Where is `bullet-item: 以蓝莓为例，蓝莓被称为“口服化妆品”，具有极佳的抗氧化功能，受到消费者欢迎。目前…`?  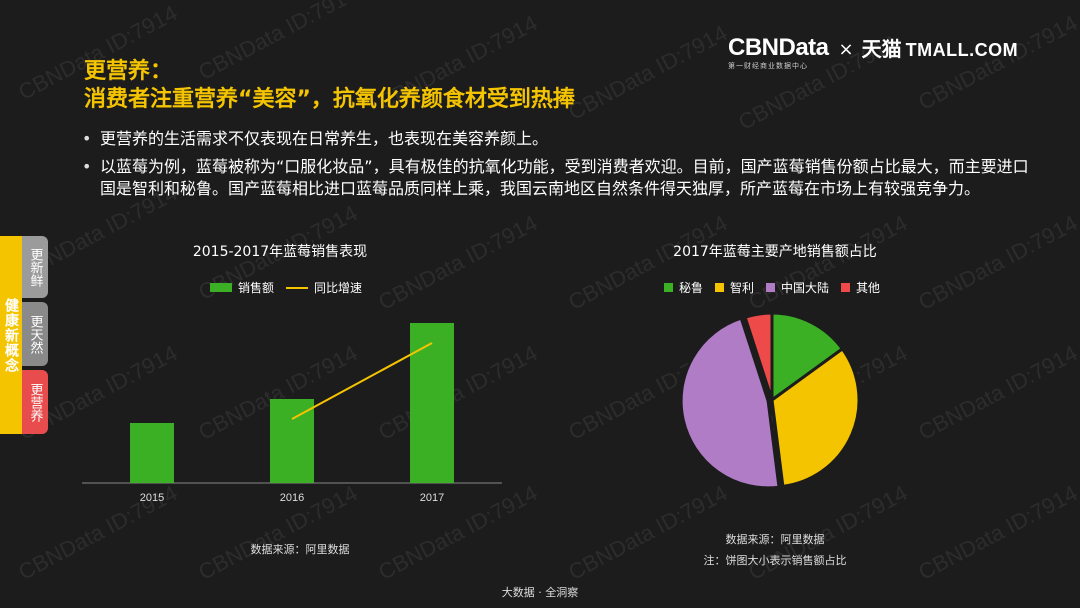
bullet-item: 以蓝莓为例，蓝莓被称为“口服化妆品”，具有极佳的抗氧化功能，受到消费者欢迎。目前… is located at coordinates (560, 178).